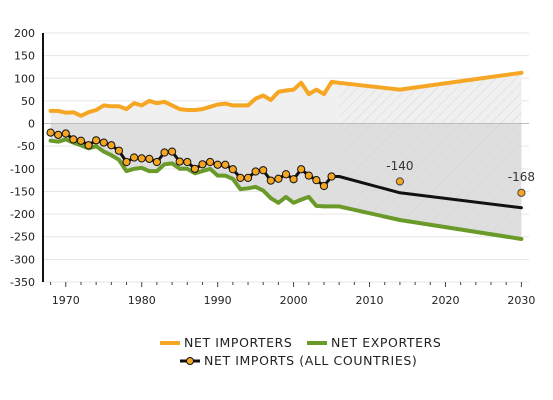 The image size is (553, 400). I want to click on legend-label-net-exporters: NET EXPORTERS, so click(386, 342).